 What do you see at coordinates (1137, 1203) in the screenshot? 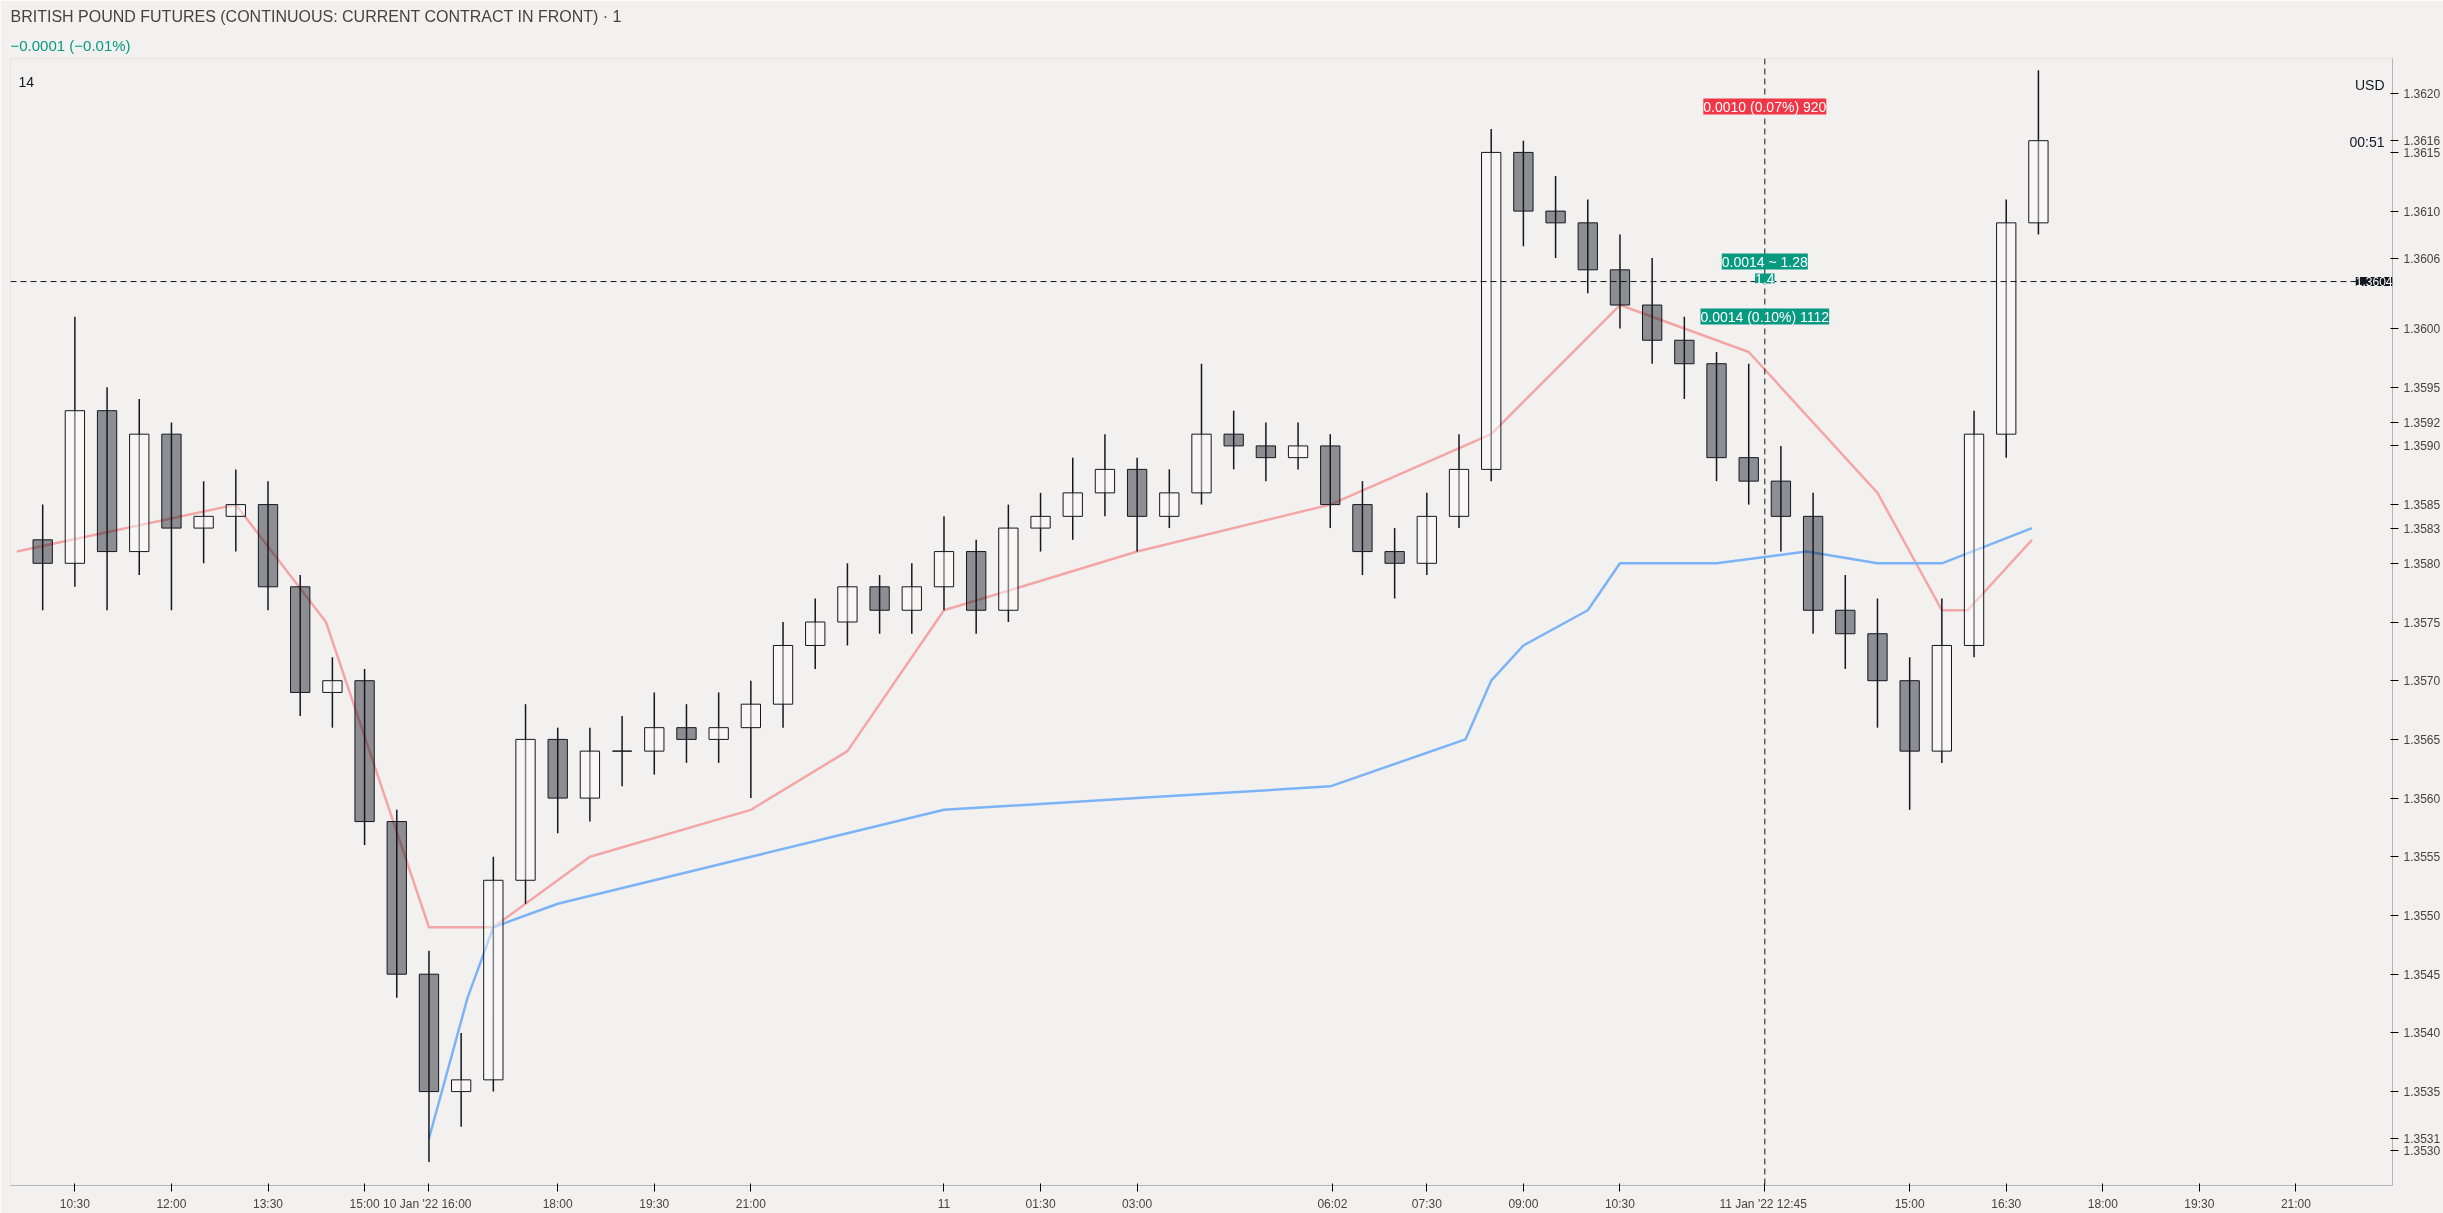
I see `x-tick-label: 03:00` at bounding box center [1137, 1203].